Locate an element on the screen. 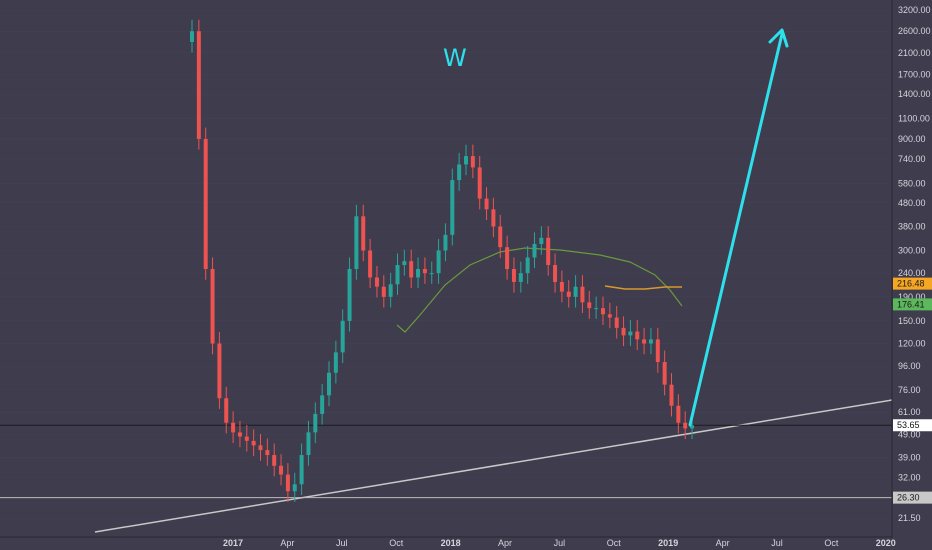  price-tag-label: 26.30 is located at coordinates (908, 498).